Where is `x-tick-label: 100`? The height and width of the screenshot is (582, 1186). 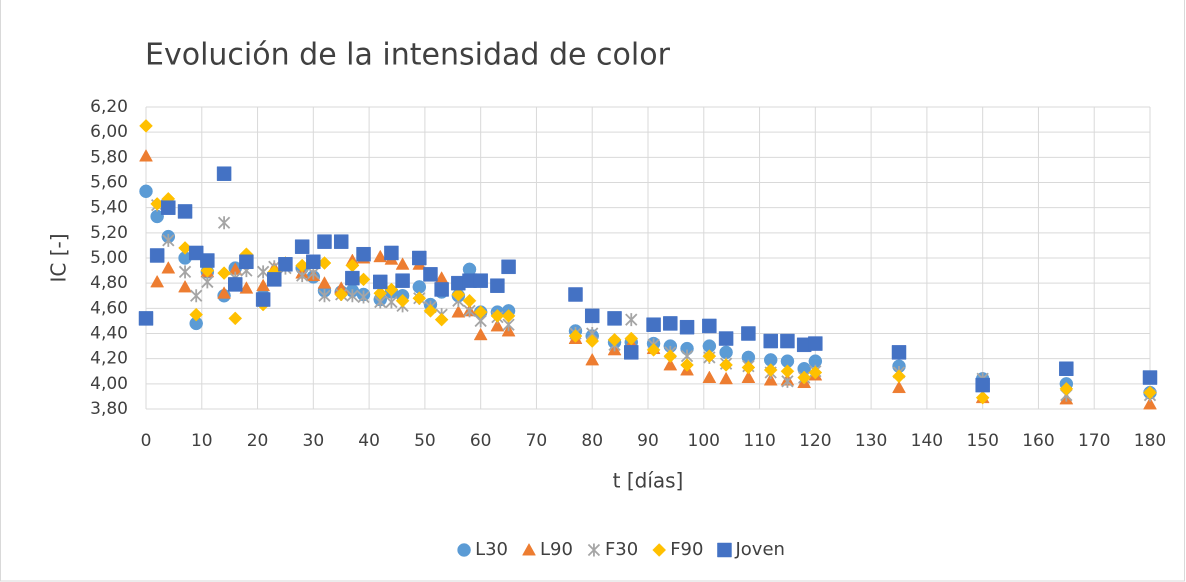 x-tick-label: 100 is located at coordinates (704, 441).